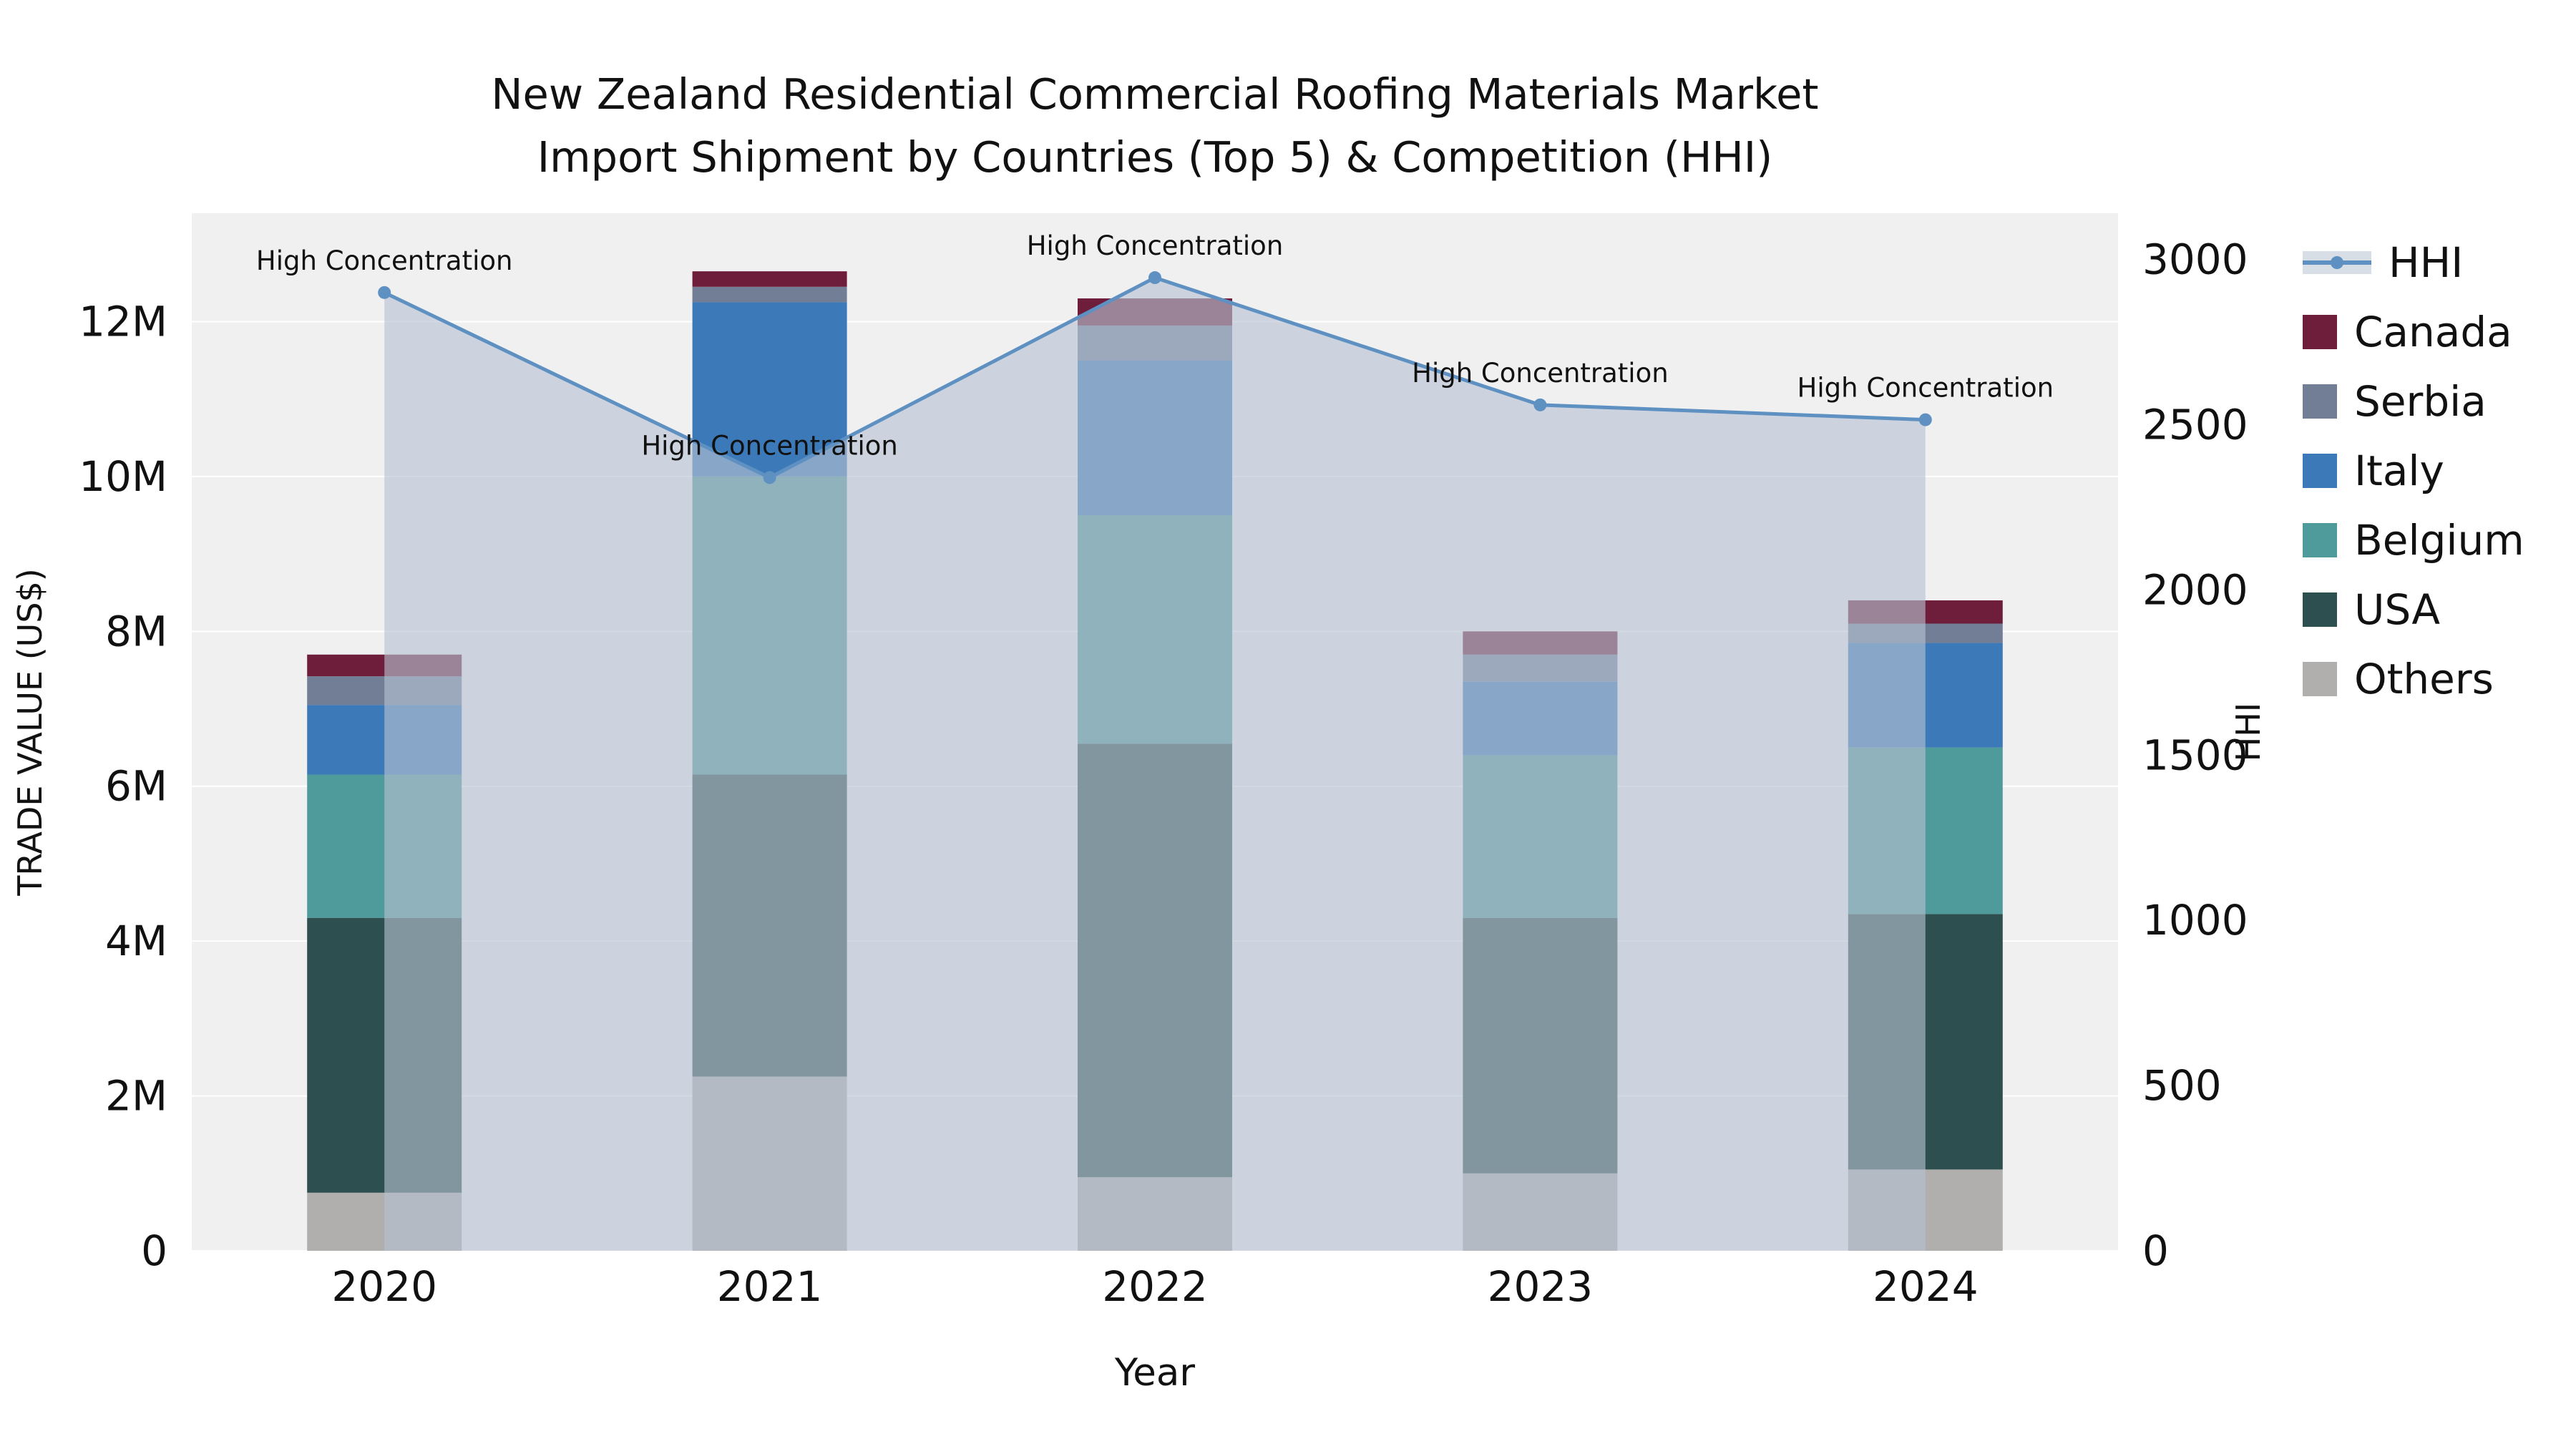 This screenshot has height=1449, width=2576. I want to click on left-tick-label: 12M, so click(123, 321).